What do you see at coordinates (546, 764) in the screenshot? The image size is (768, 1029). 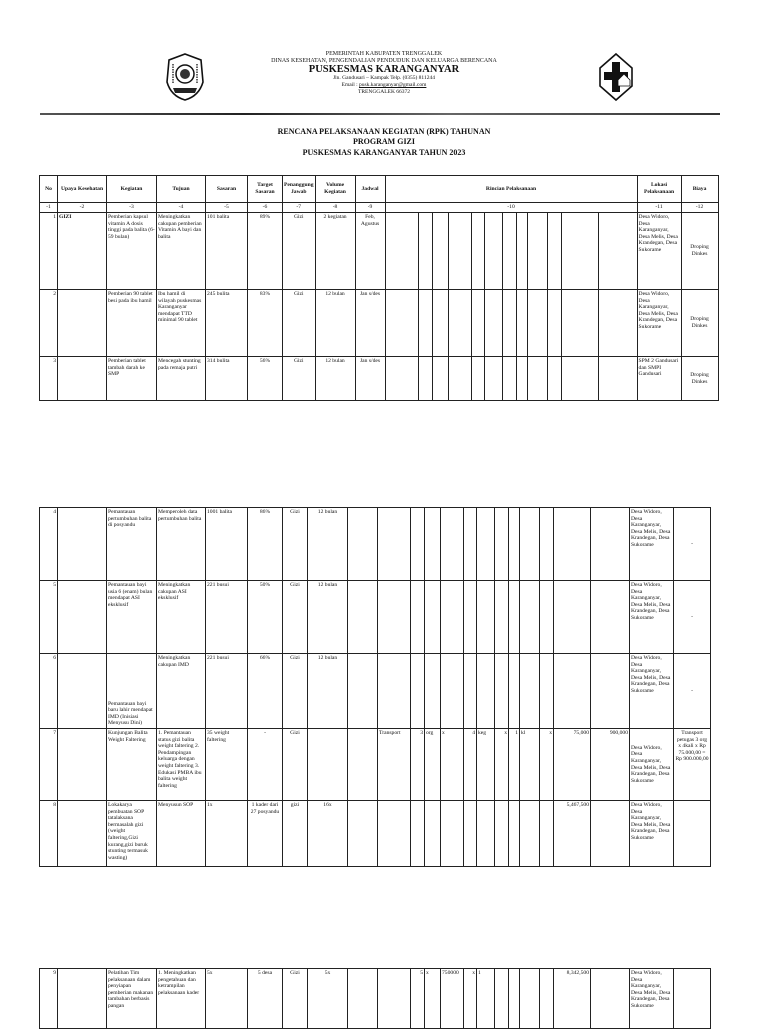 I see `cell-rincian-10: x` at bounding box center [546, 764].